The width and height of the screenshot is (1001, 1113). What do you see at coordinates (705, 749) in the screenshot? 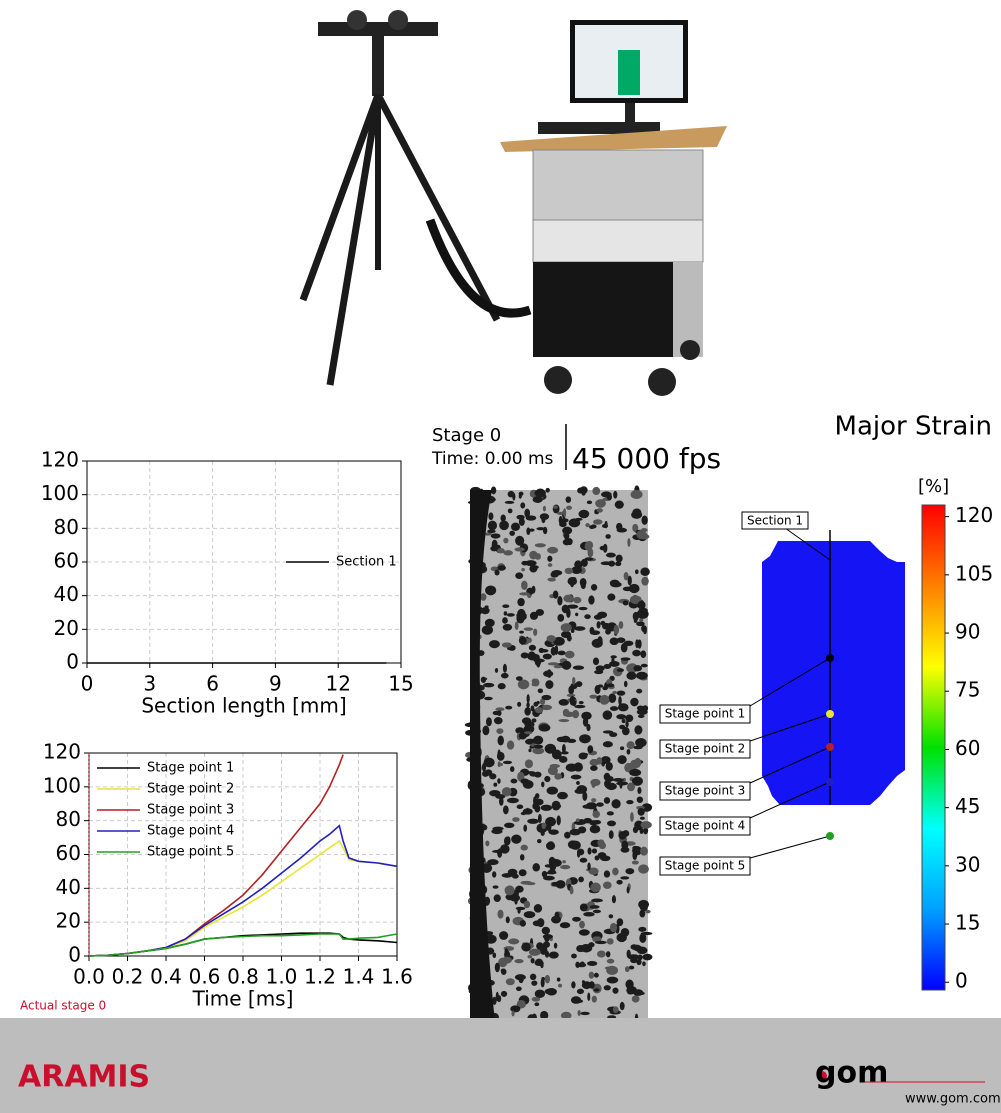
I see `point-label-box` at bounding box center [705, 749].